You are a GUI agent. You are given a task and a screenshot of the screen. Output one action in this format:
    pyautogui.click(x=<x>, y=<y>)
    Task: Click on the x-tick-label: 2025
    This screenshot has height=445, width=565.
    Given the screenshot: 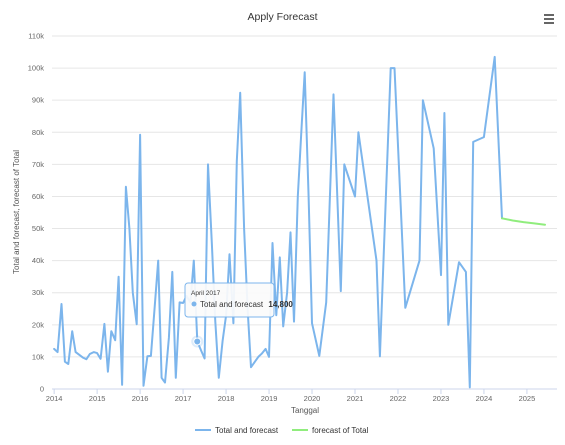 What is the action you would take?
    pyautogui.click(x=527, y=398)
    